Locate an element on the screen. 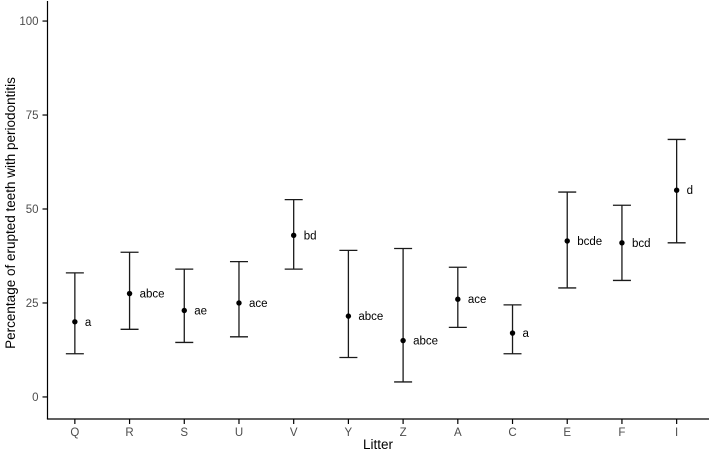  errorbar-group: bcd is located at coordinates (631, 243).